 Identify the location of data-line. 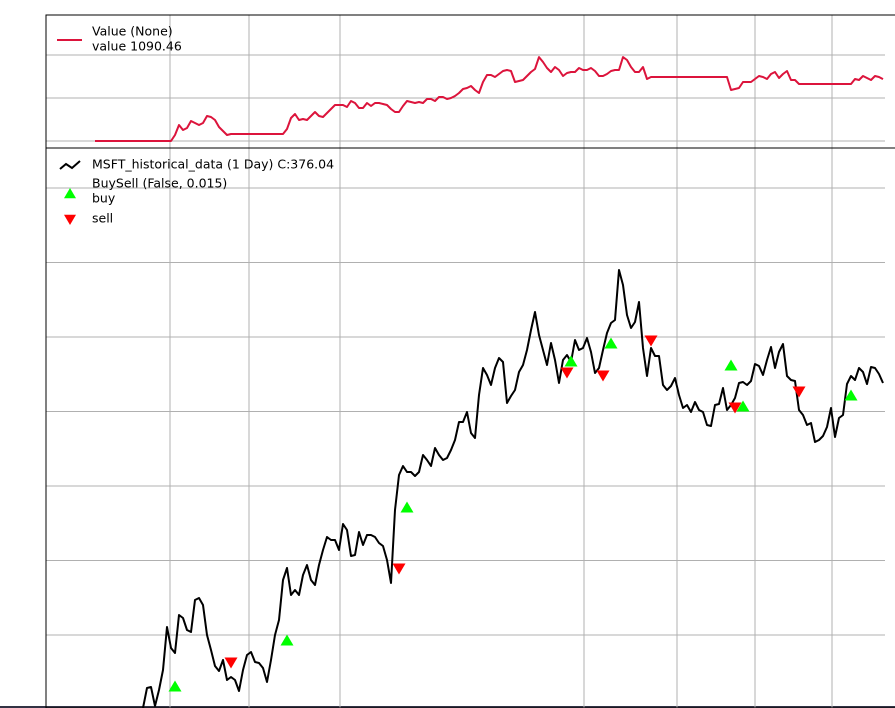
(489, 99).